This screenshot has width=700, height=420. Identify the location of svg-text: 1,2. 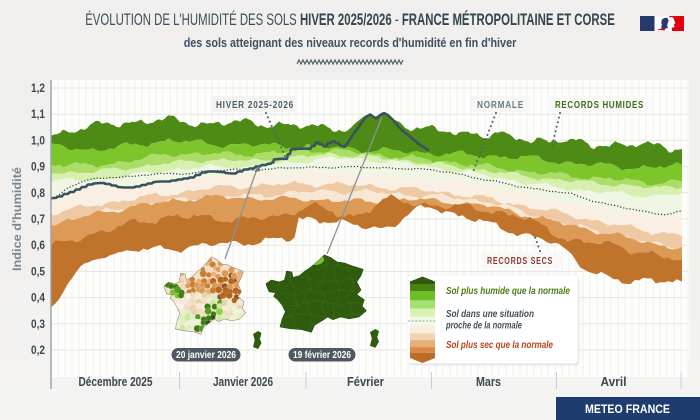
(38, 89).